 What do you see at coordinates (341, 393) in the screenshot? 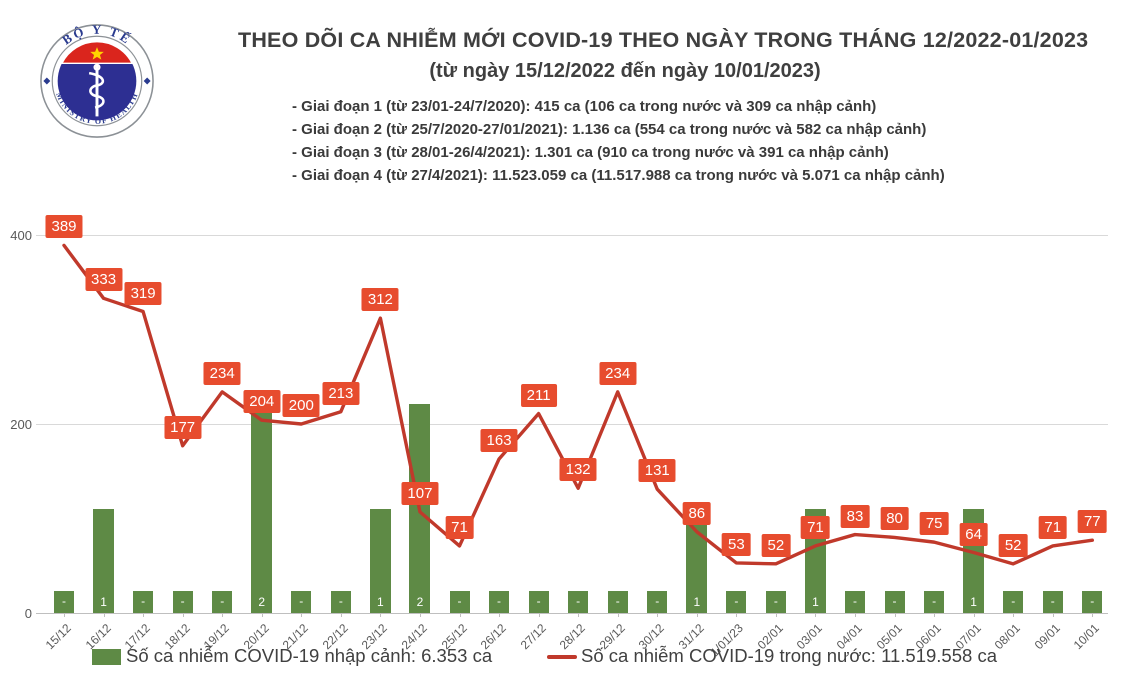
I see `line-value-label: 213` at bounding box center [341, 393].